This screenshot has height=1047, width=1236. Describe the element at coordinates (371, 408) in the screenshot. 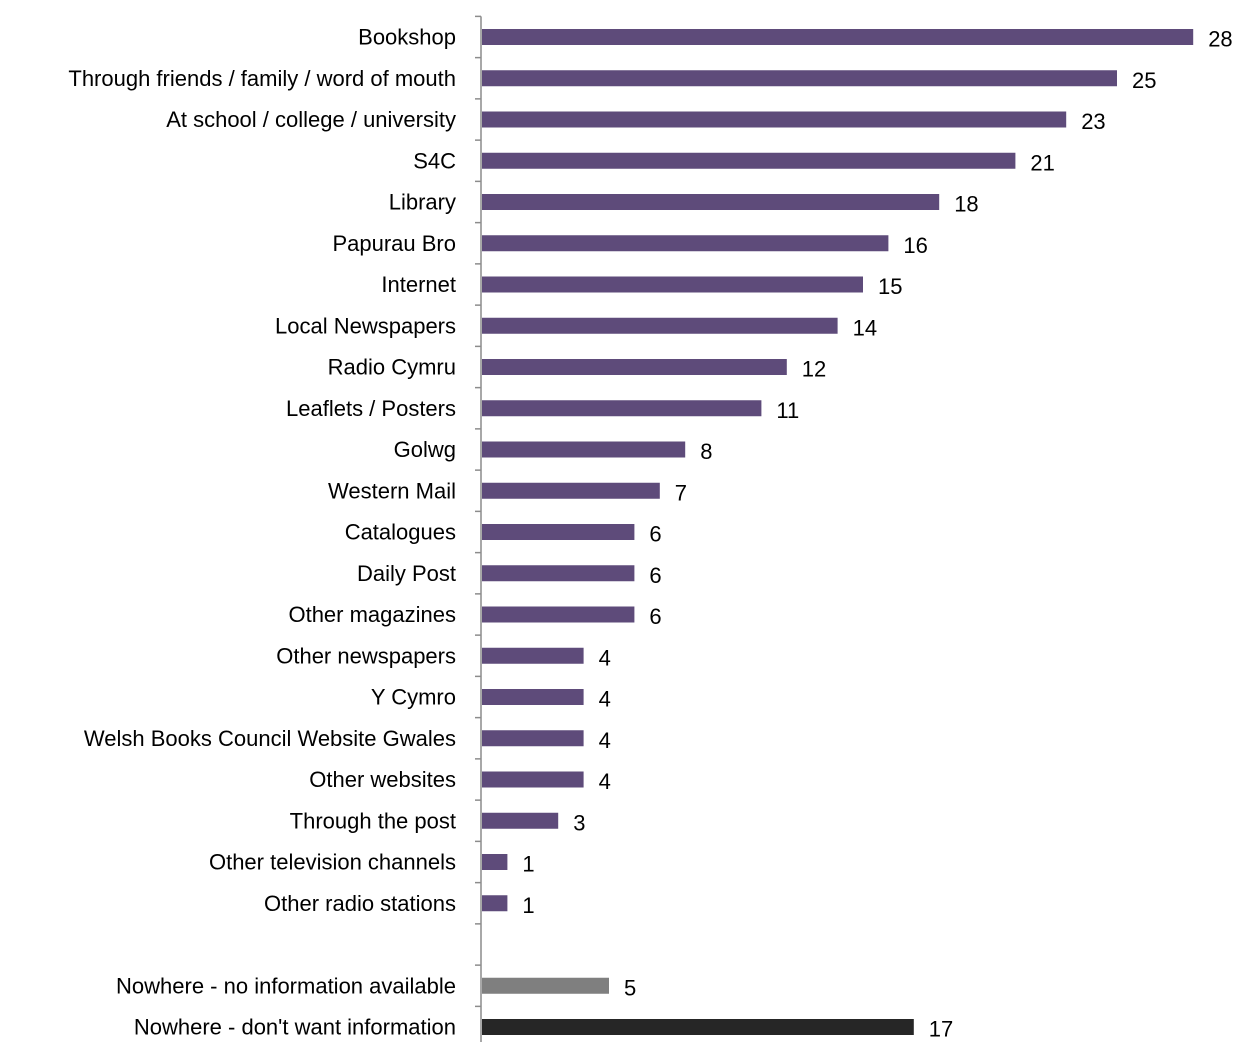

I see `category-label: Leaflets / Posters` at that location.